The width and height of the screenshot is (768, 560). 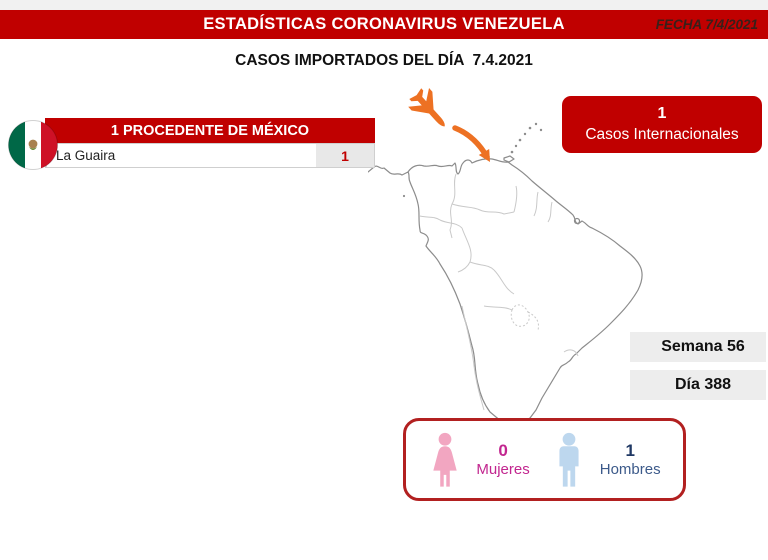 What do you see at coordinates (662, 114) in the screenshot?
I see `international-count: 1` at bounding box center [662, 114].